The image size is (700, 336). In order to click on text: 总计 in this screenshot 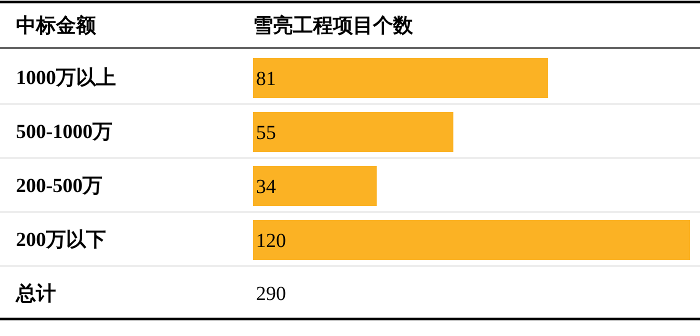, I will do `click(35, 293)`.